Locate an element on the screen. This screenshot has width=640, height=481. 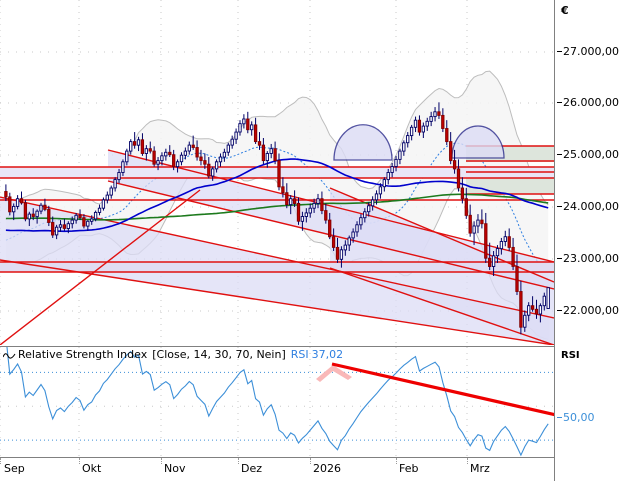
rsi-trendline is located at coordinates (442, 389).